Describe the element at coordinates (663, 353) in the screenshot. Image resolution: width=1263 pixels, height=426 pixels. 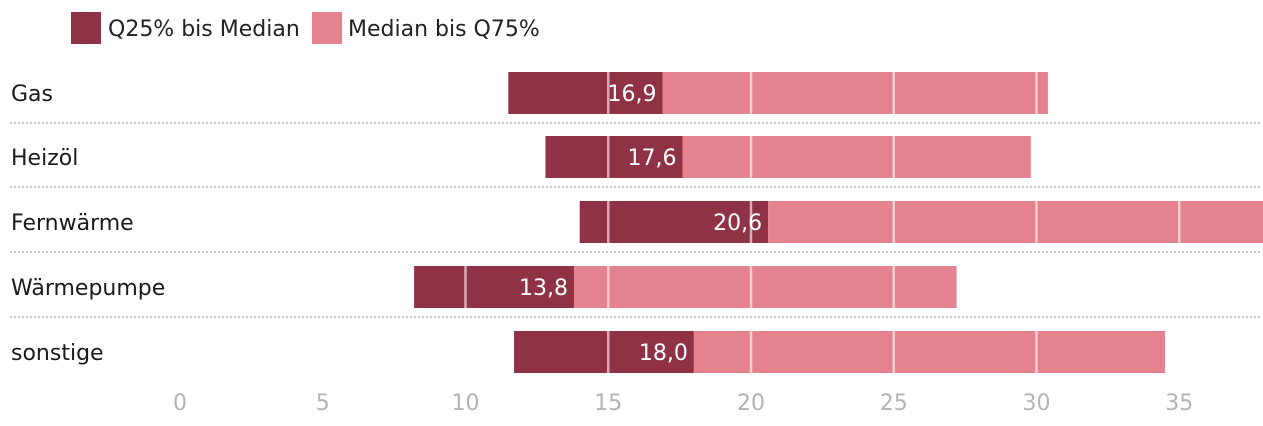
I see `median-value-label: 18,0` at that location.